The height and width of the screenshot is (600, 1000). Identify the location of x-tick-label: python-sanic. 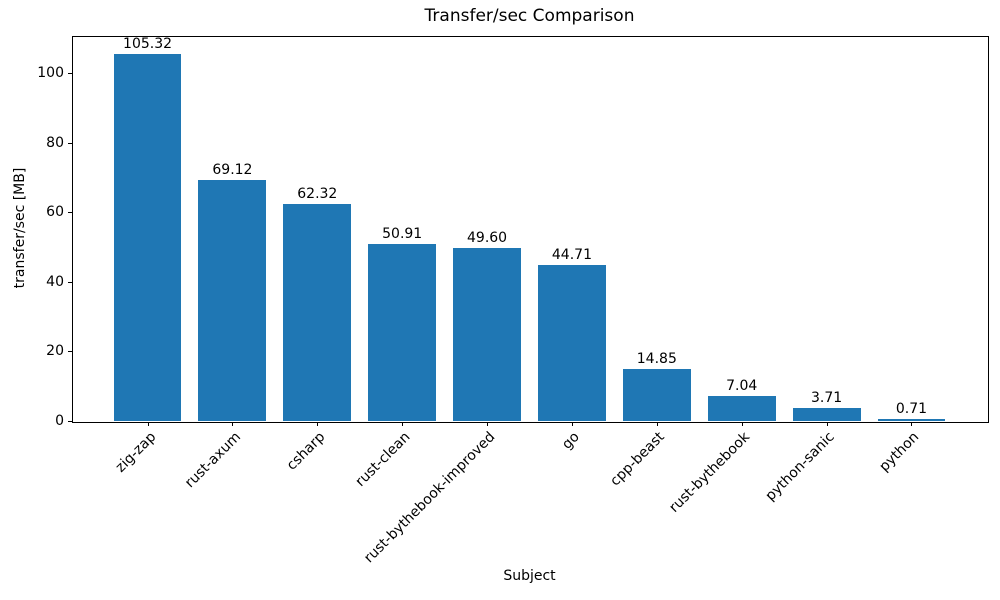
(800, 467).